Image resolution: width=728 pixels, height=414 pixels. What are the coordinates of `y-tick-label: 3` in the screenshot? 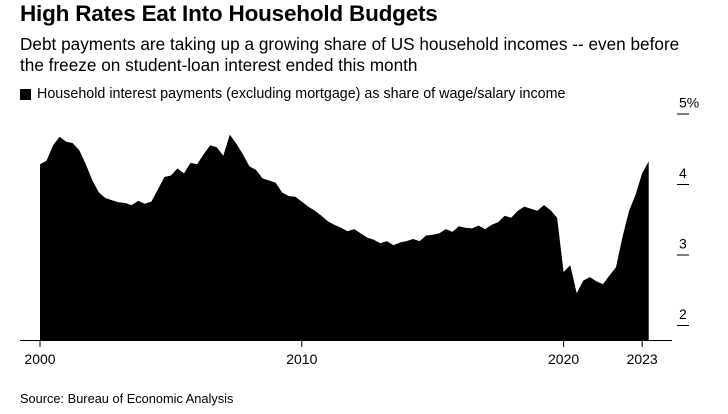 It's located at (683, 244).